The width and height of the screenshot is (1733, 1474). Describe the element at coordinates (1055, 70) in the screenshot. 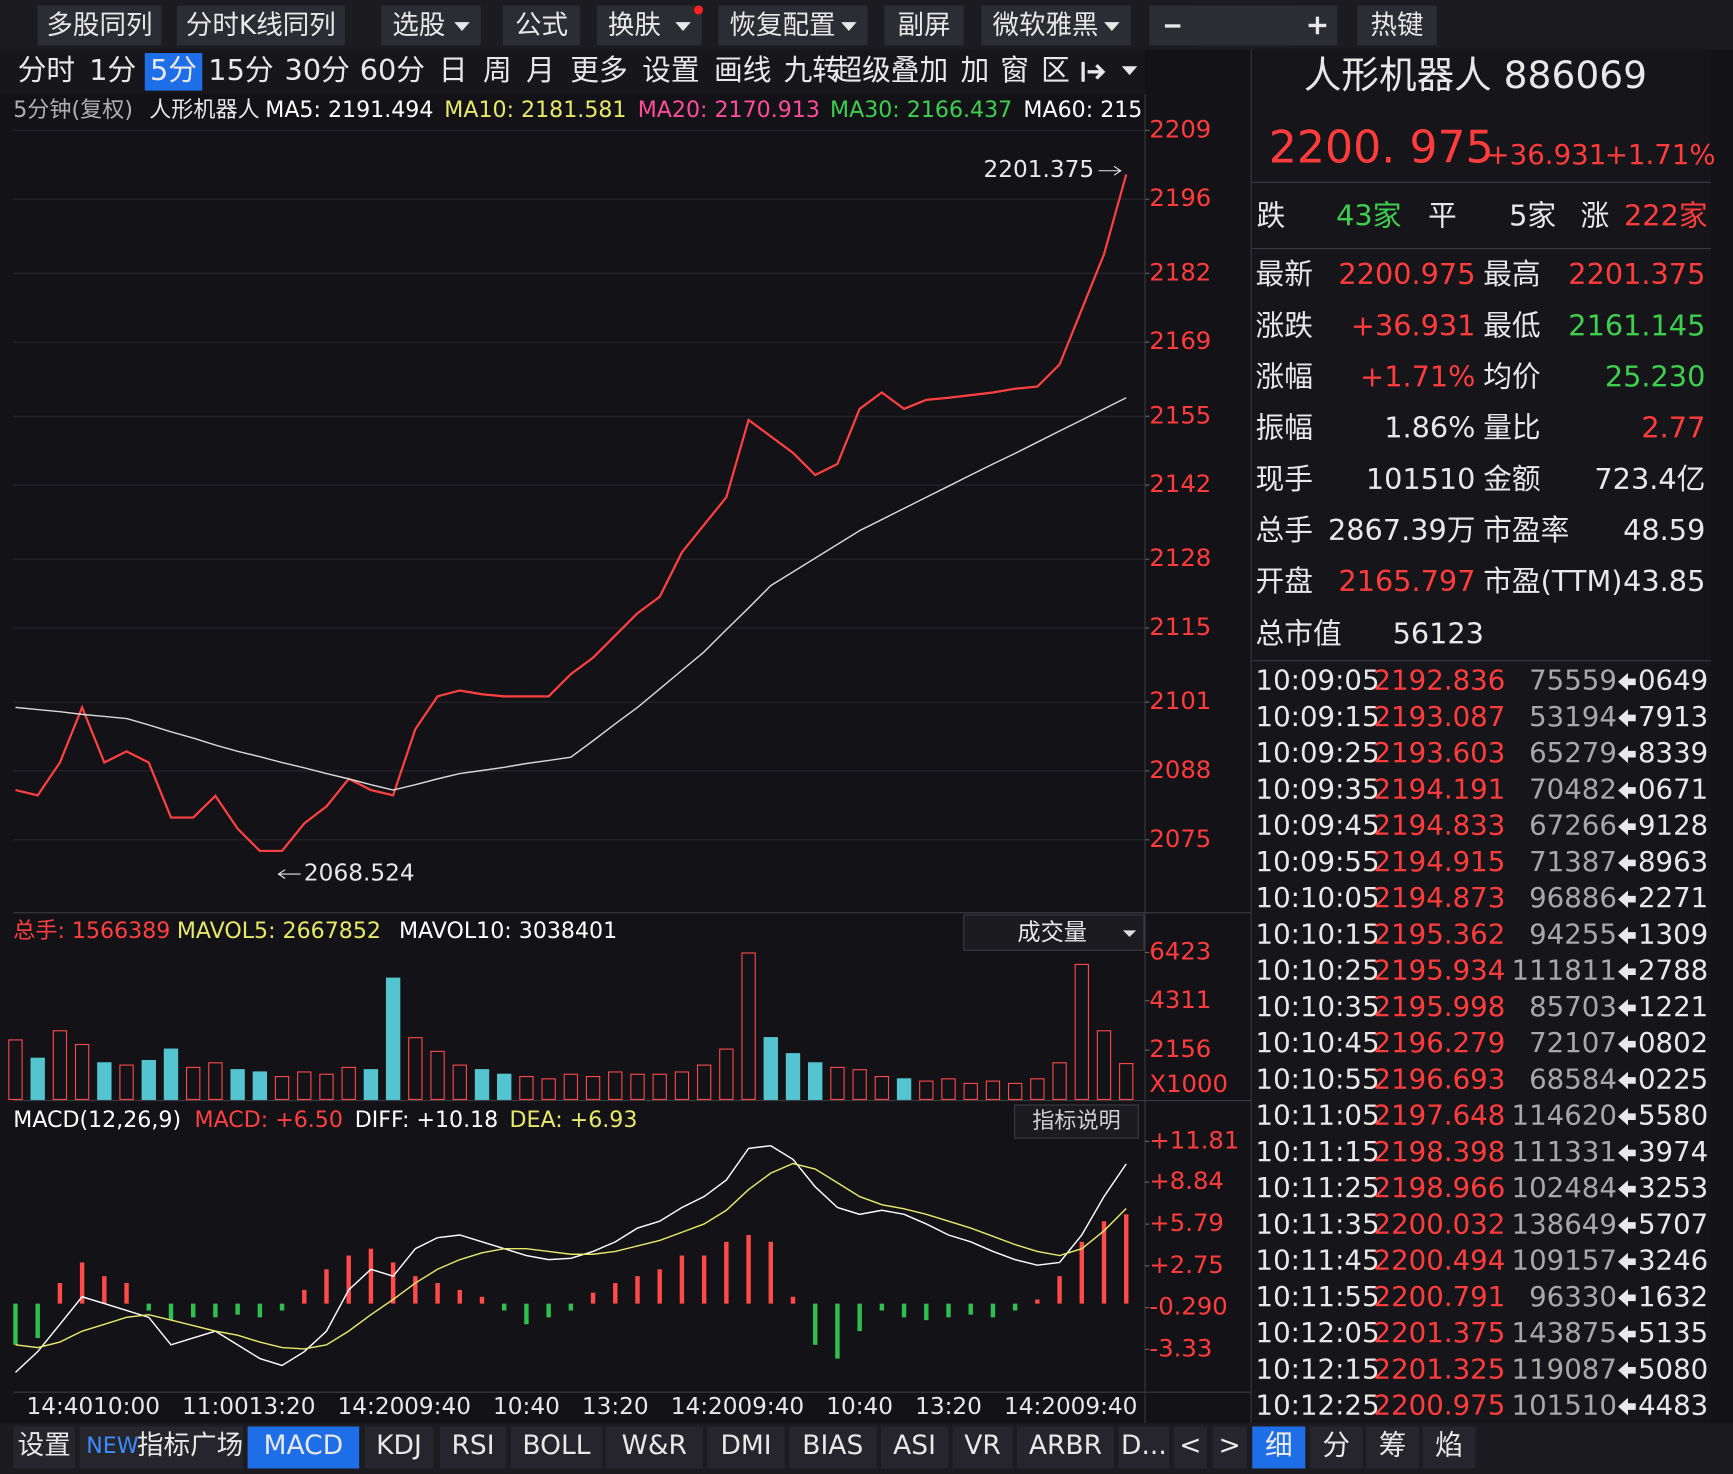

I see `period-tab: 区` at that location.